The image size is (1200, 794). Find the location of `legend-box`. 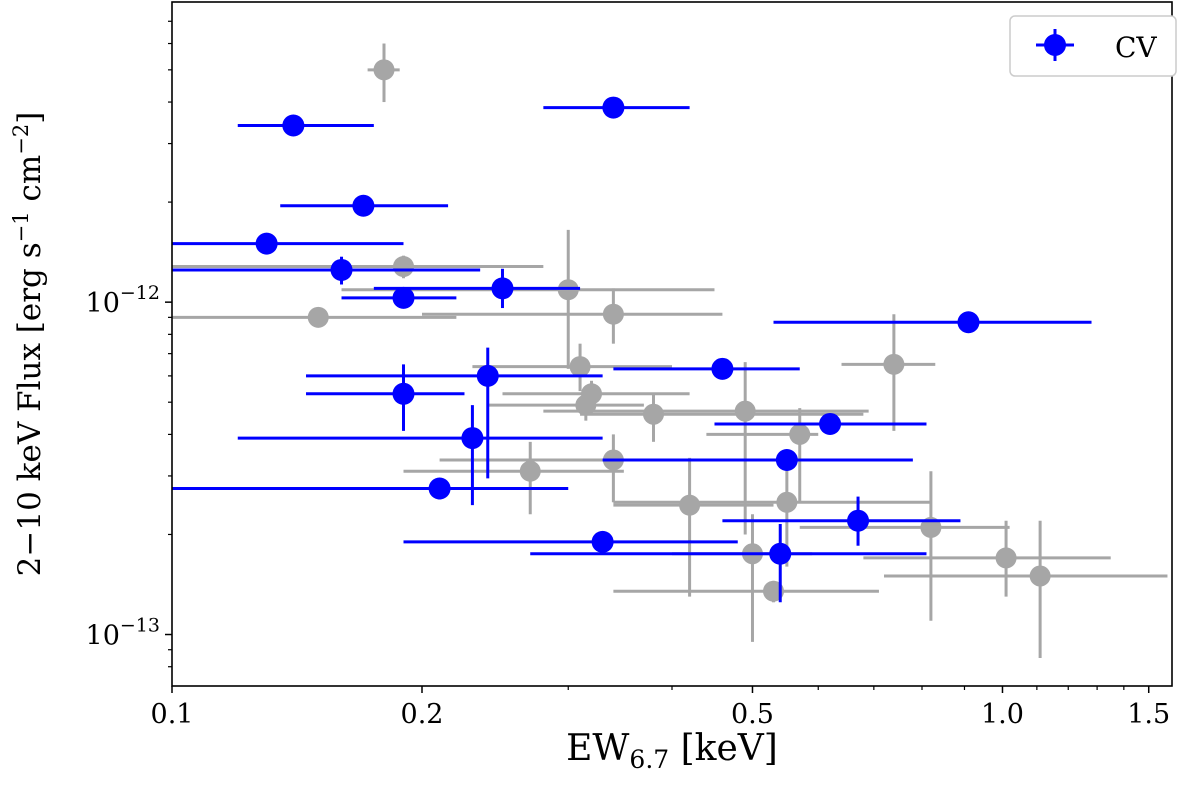

legend-box is located at coordinates (1093, 46).